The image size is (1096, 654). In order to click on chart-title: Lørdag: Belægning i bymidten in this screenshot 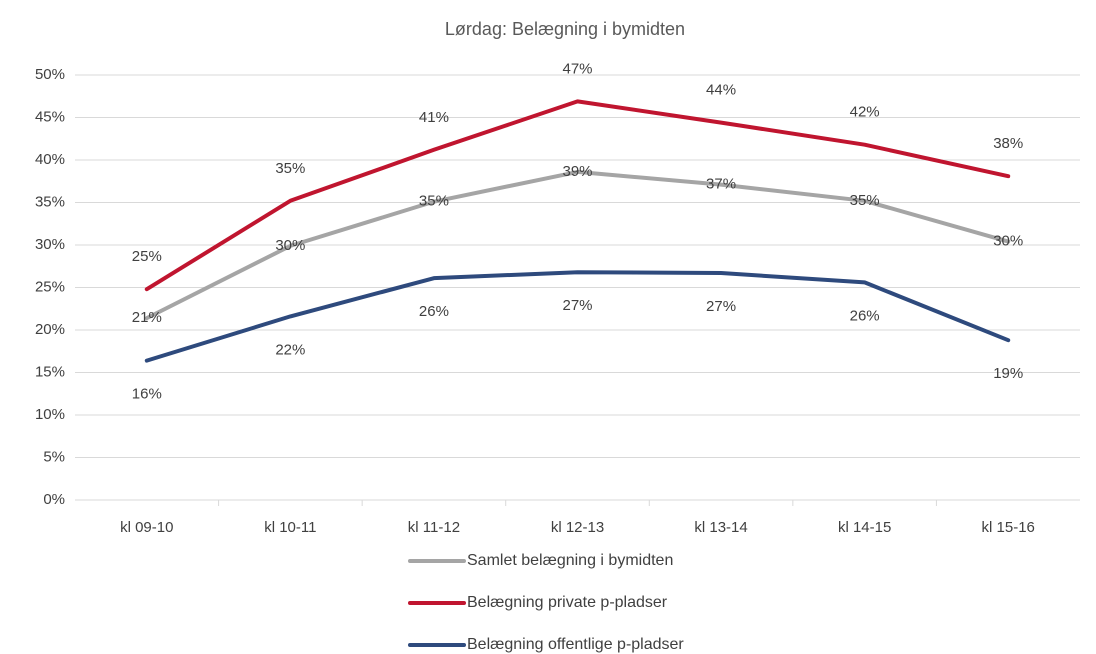, I will do `click(565, 29)`.